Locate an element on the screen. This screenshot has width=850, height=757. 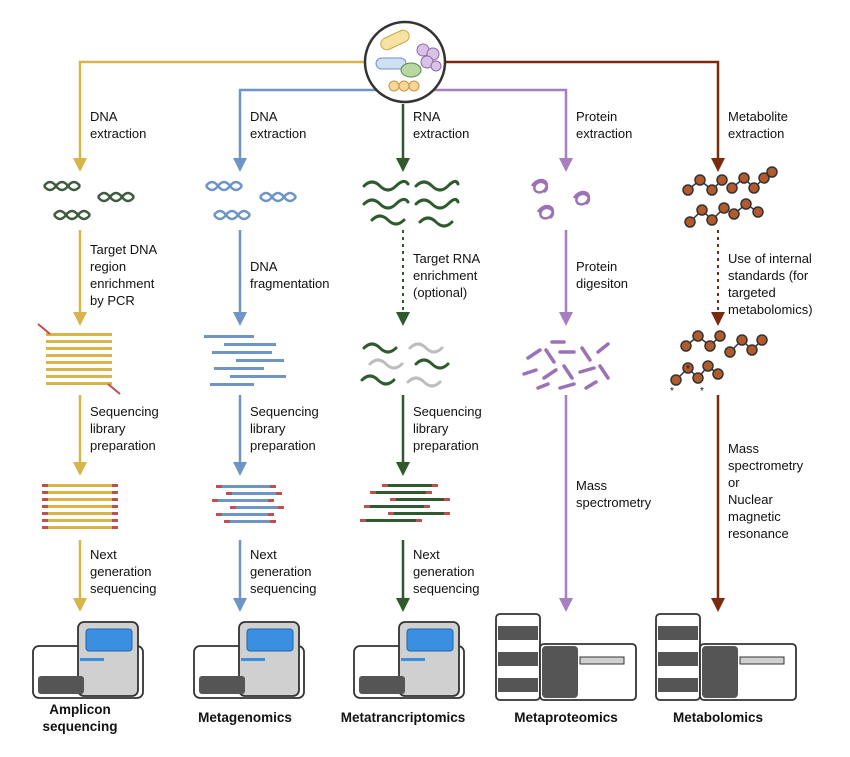
metagenomics-extraction-label: extraction is located at coordinates (278, 133).